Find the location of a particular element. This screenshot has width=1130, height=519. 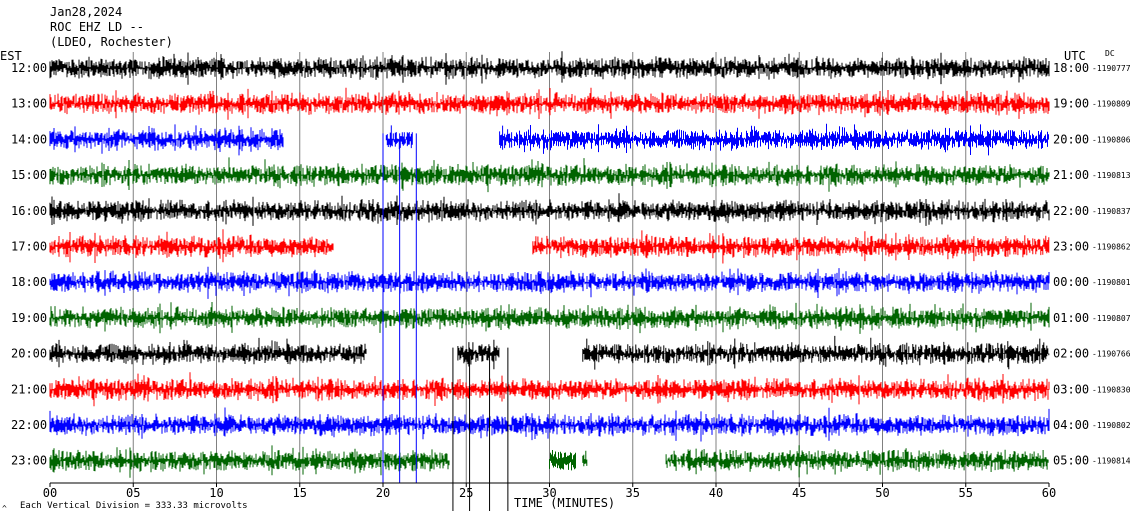

row-label-est: 23:00 is located at coordinates (29, 461).